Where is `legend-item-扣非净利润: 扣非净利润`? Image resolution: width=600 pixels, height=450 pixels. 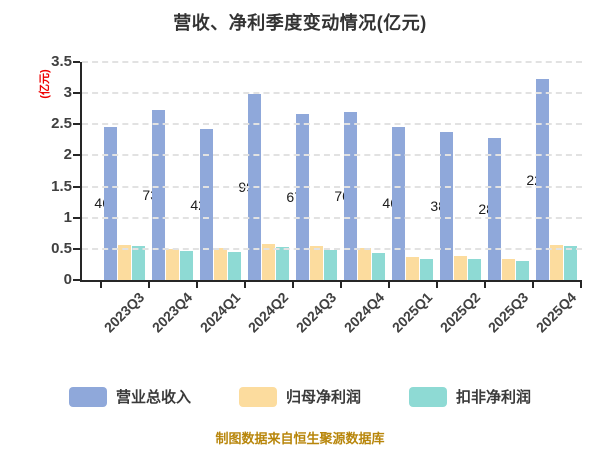
legend-item-扣非净利润: 扣非净利润 is located at coordinates (470, 396).